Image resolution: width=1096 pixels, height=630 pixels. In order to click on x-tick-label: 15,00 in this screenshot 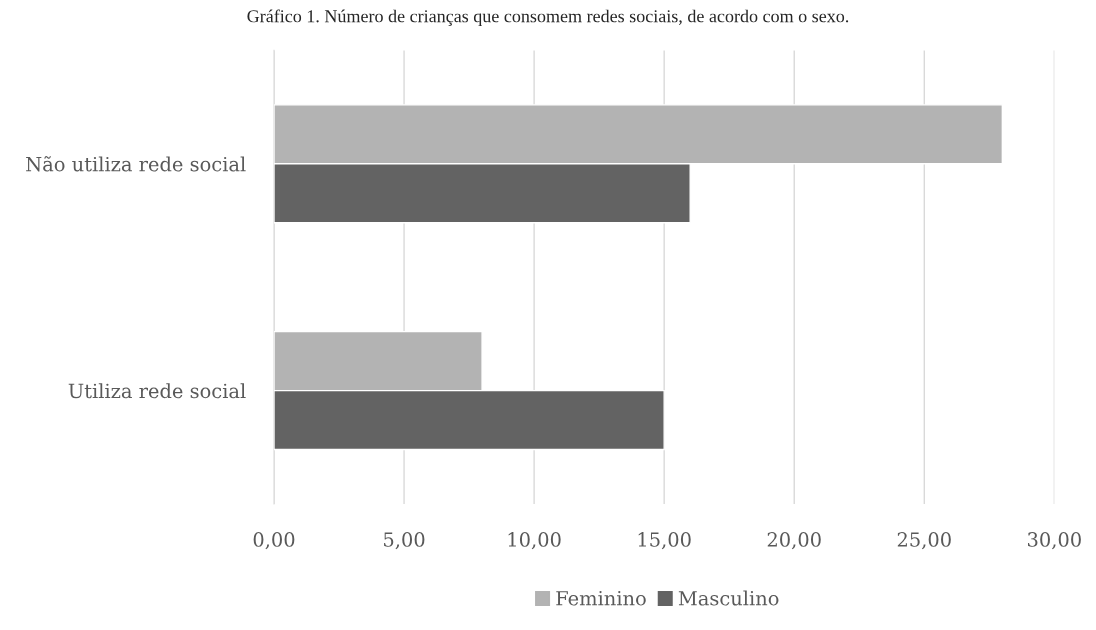, I will do `click(664, 541)`.